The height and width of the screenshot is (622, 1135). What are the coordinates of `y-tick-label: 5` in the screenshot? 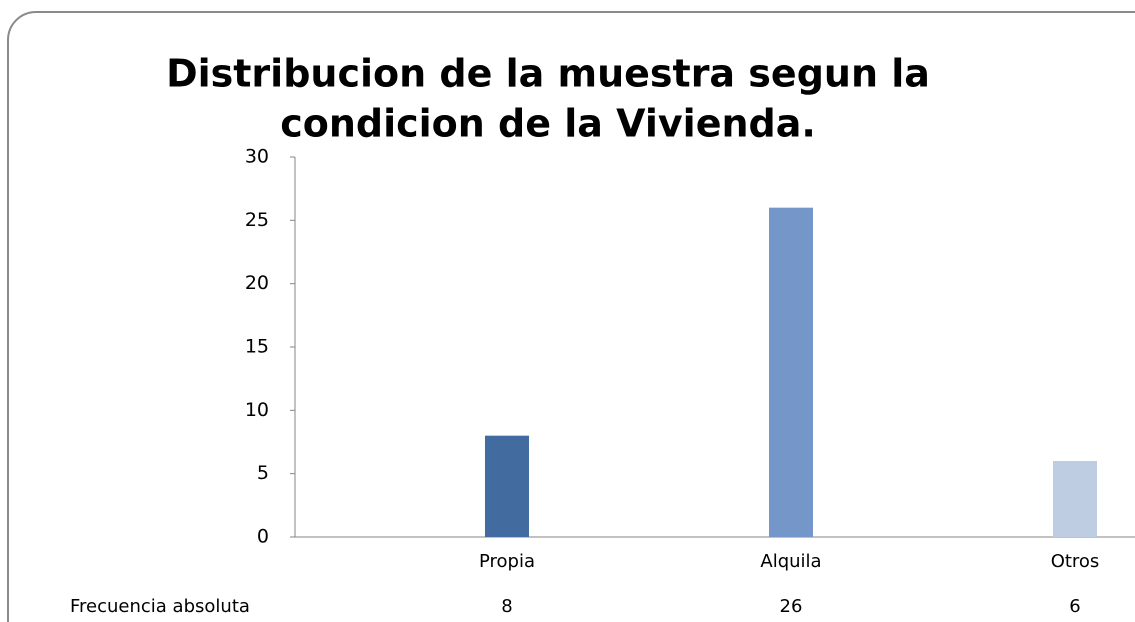 It's located at (263, 473).